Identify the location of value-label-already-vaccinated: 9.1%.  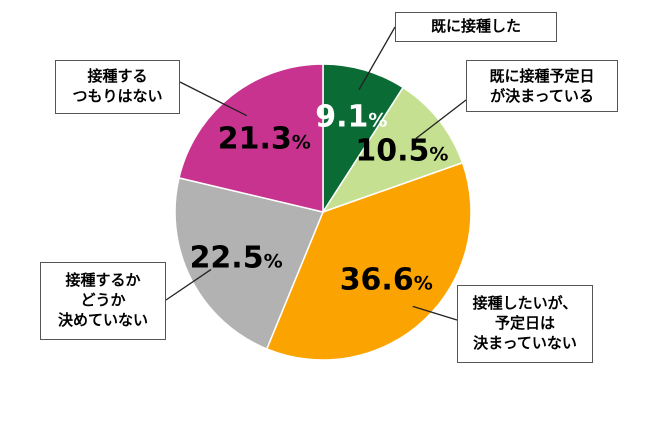
(351, 116).